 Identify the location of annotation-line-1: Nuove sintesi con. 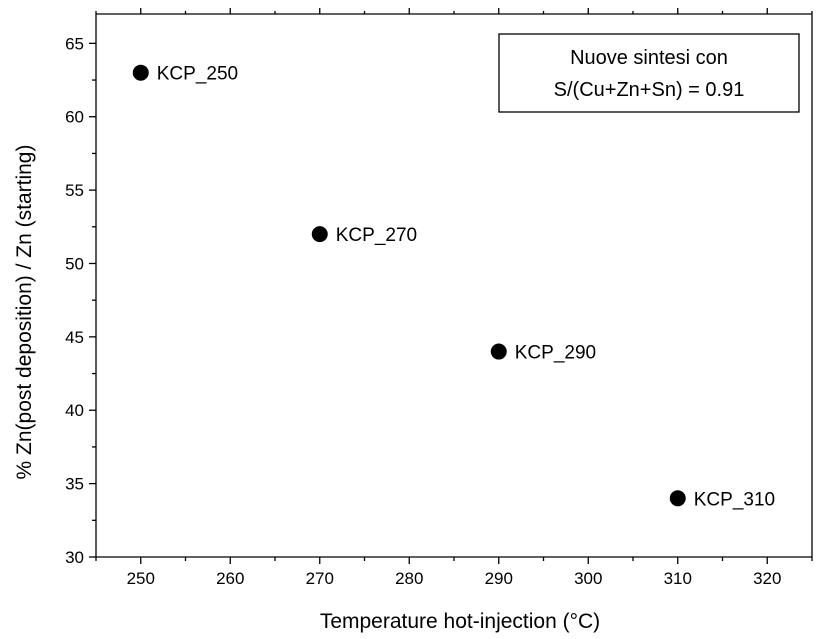
(649, 58).